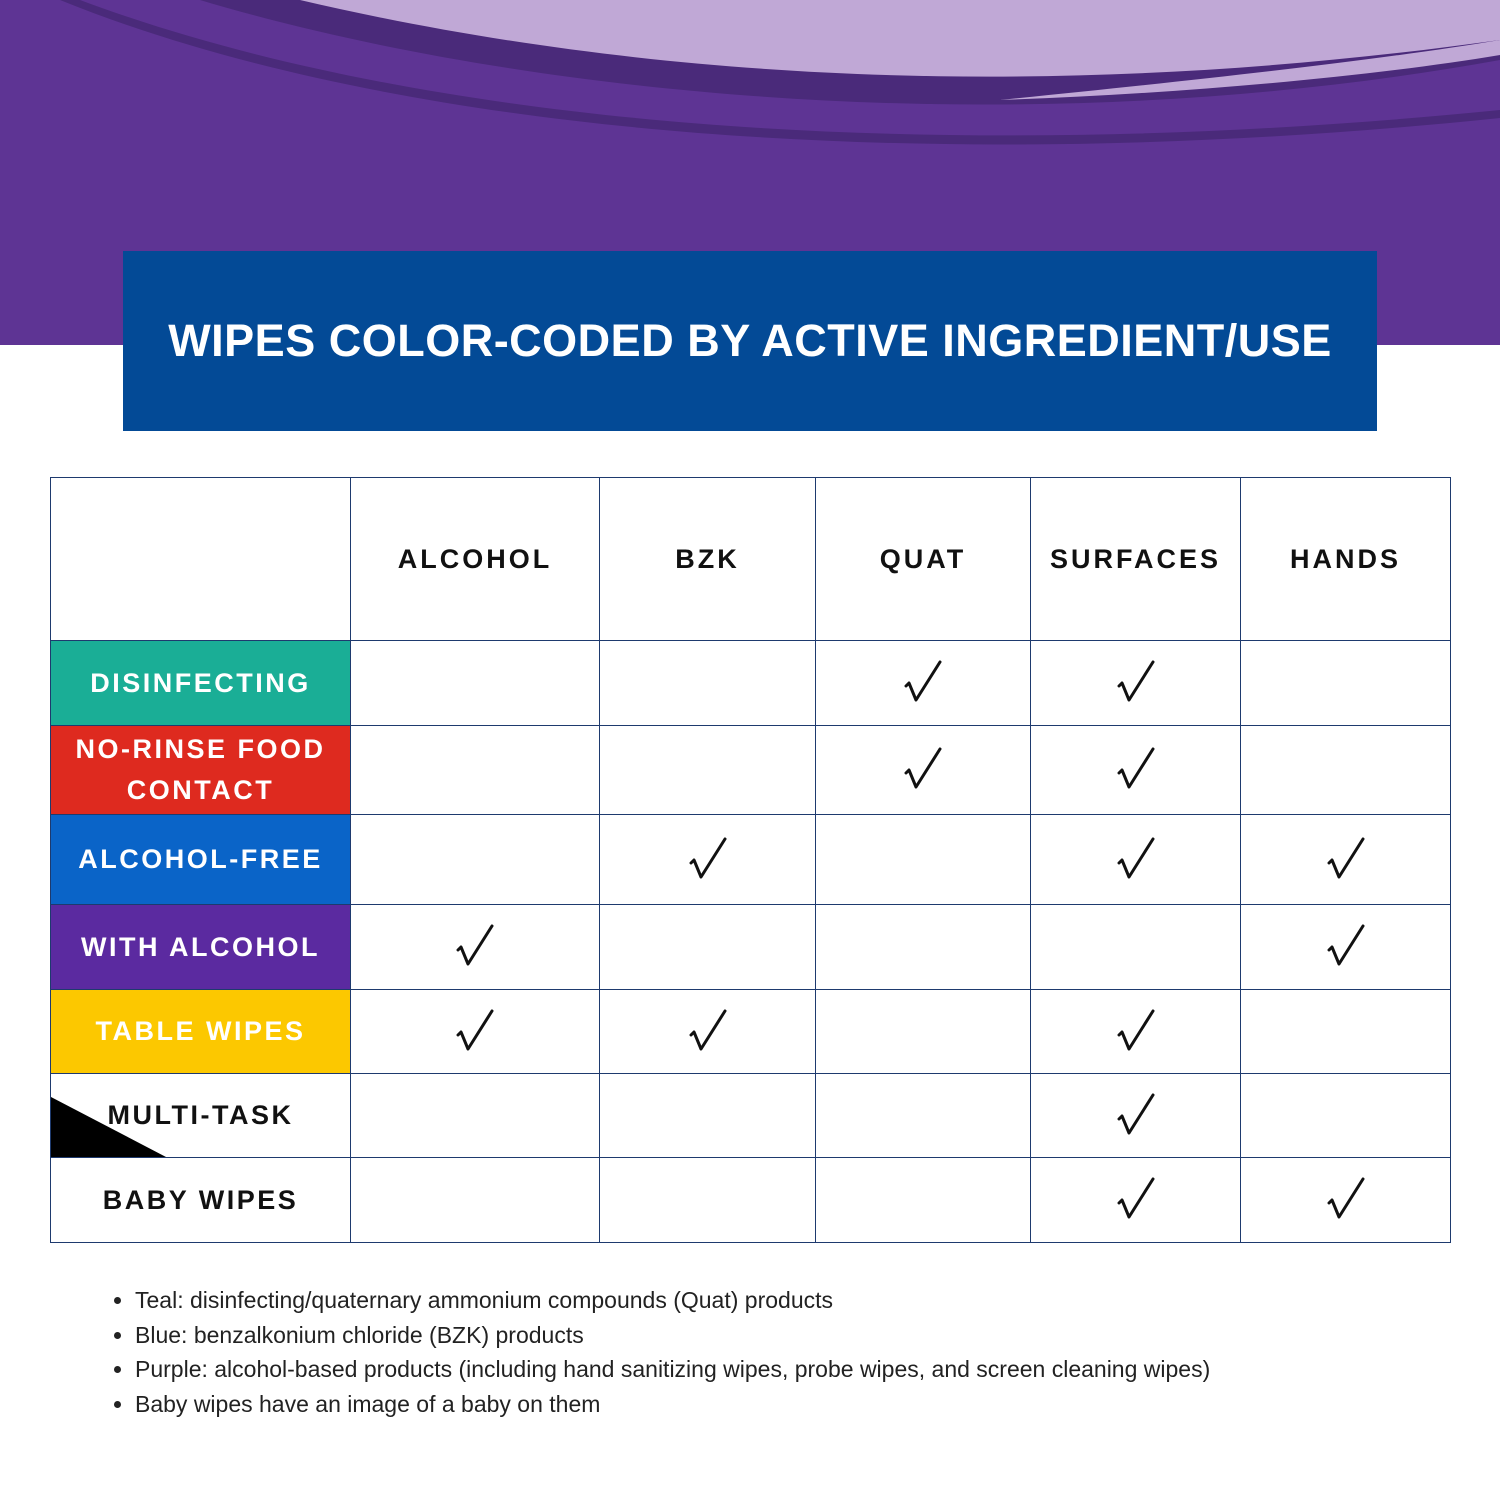 The width and height of the screenshot is (1500, 1500). I want to click on column-header-text: BZK, so click(707, 558).